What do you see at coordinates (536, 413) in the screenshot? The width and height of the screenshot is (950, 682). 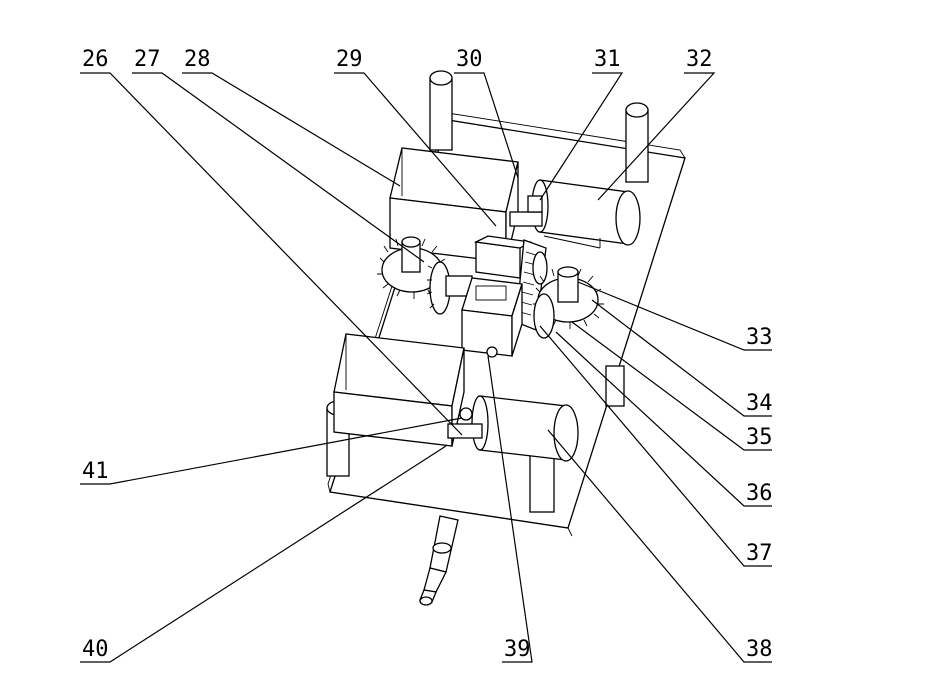 I see `lower-motor` at bounding box center [536, 413].